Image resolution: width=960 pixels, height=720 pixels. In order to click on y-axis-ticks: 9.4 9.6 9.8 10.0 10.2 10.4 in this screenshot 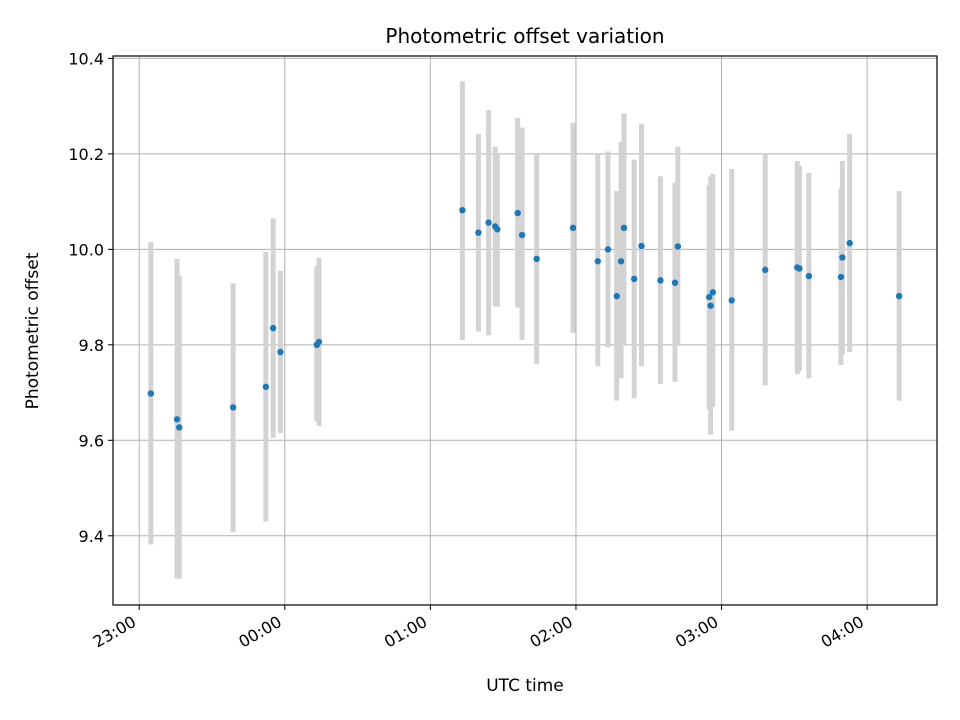, I will do `click(90, 297)`.